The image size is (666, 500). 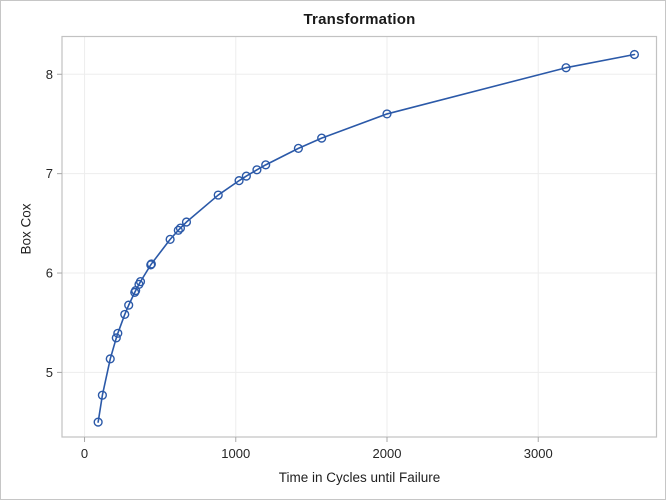 What do you see at coordinates (49, 372) in the screenshot?
I see `y-tick-label: 5` at bounding box center [49, 372].